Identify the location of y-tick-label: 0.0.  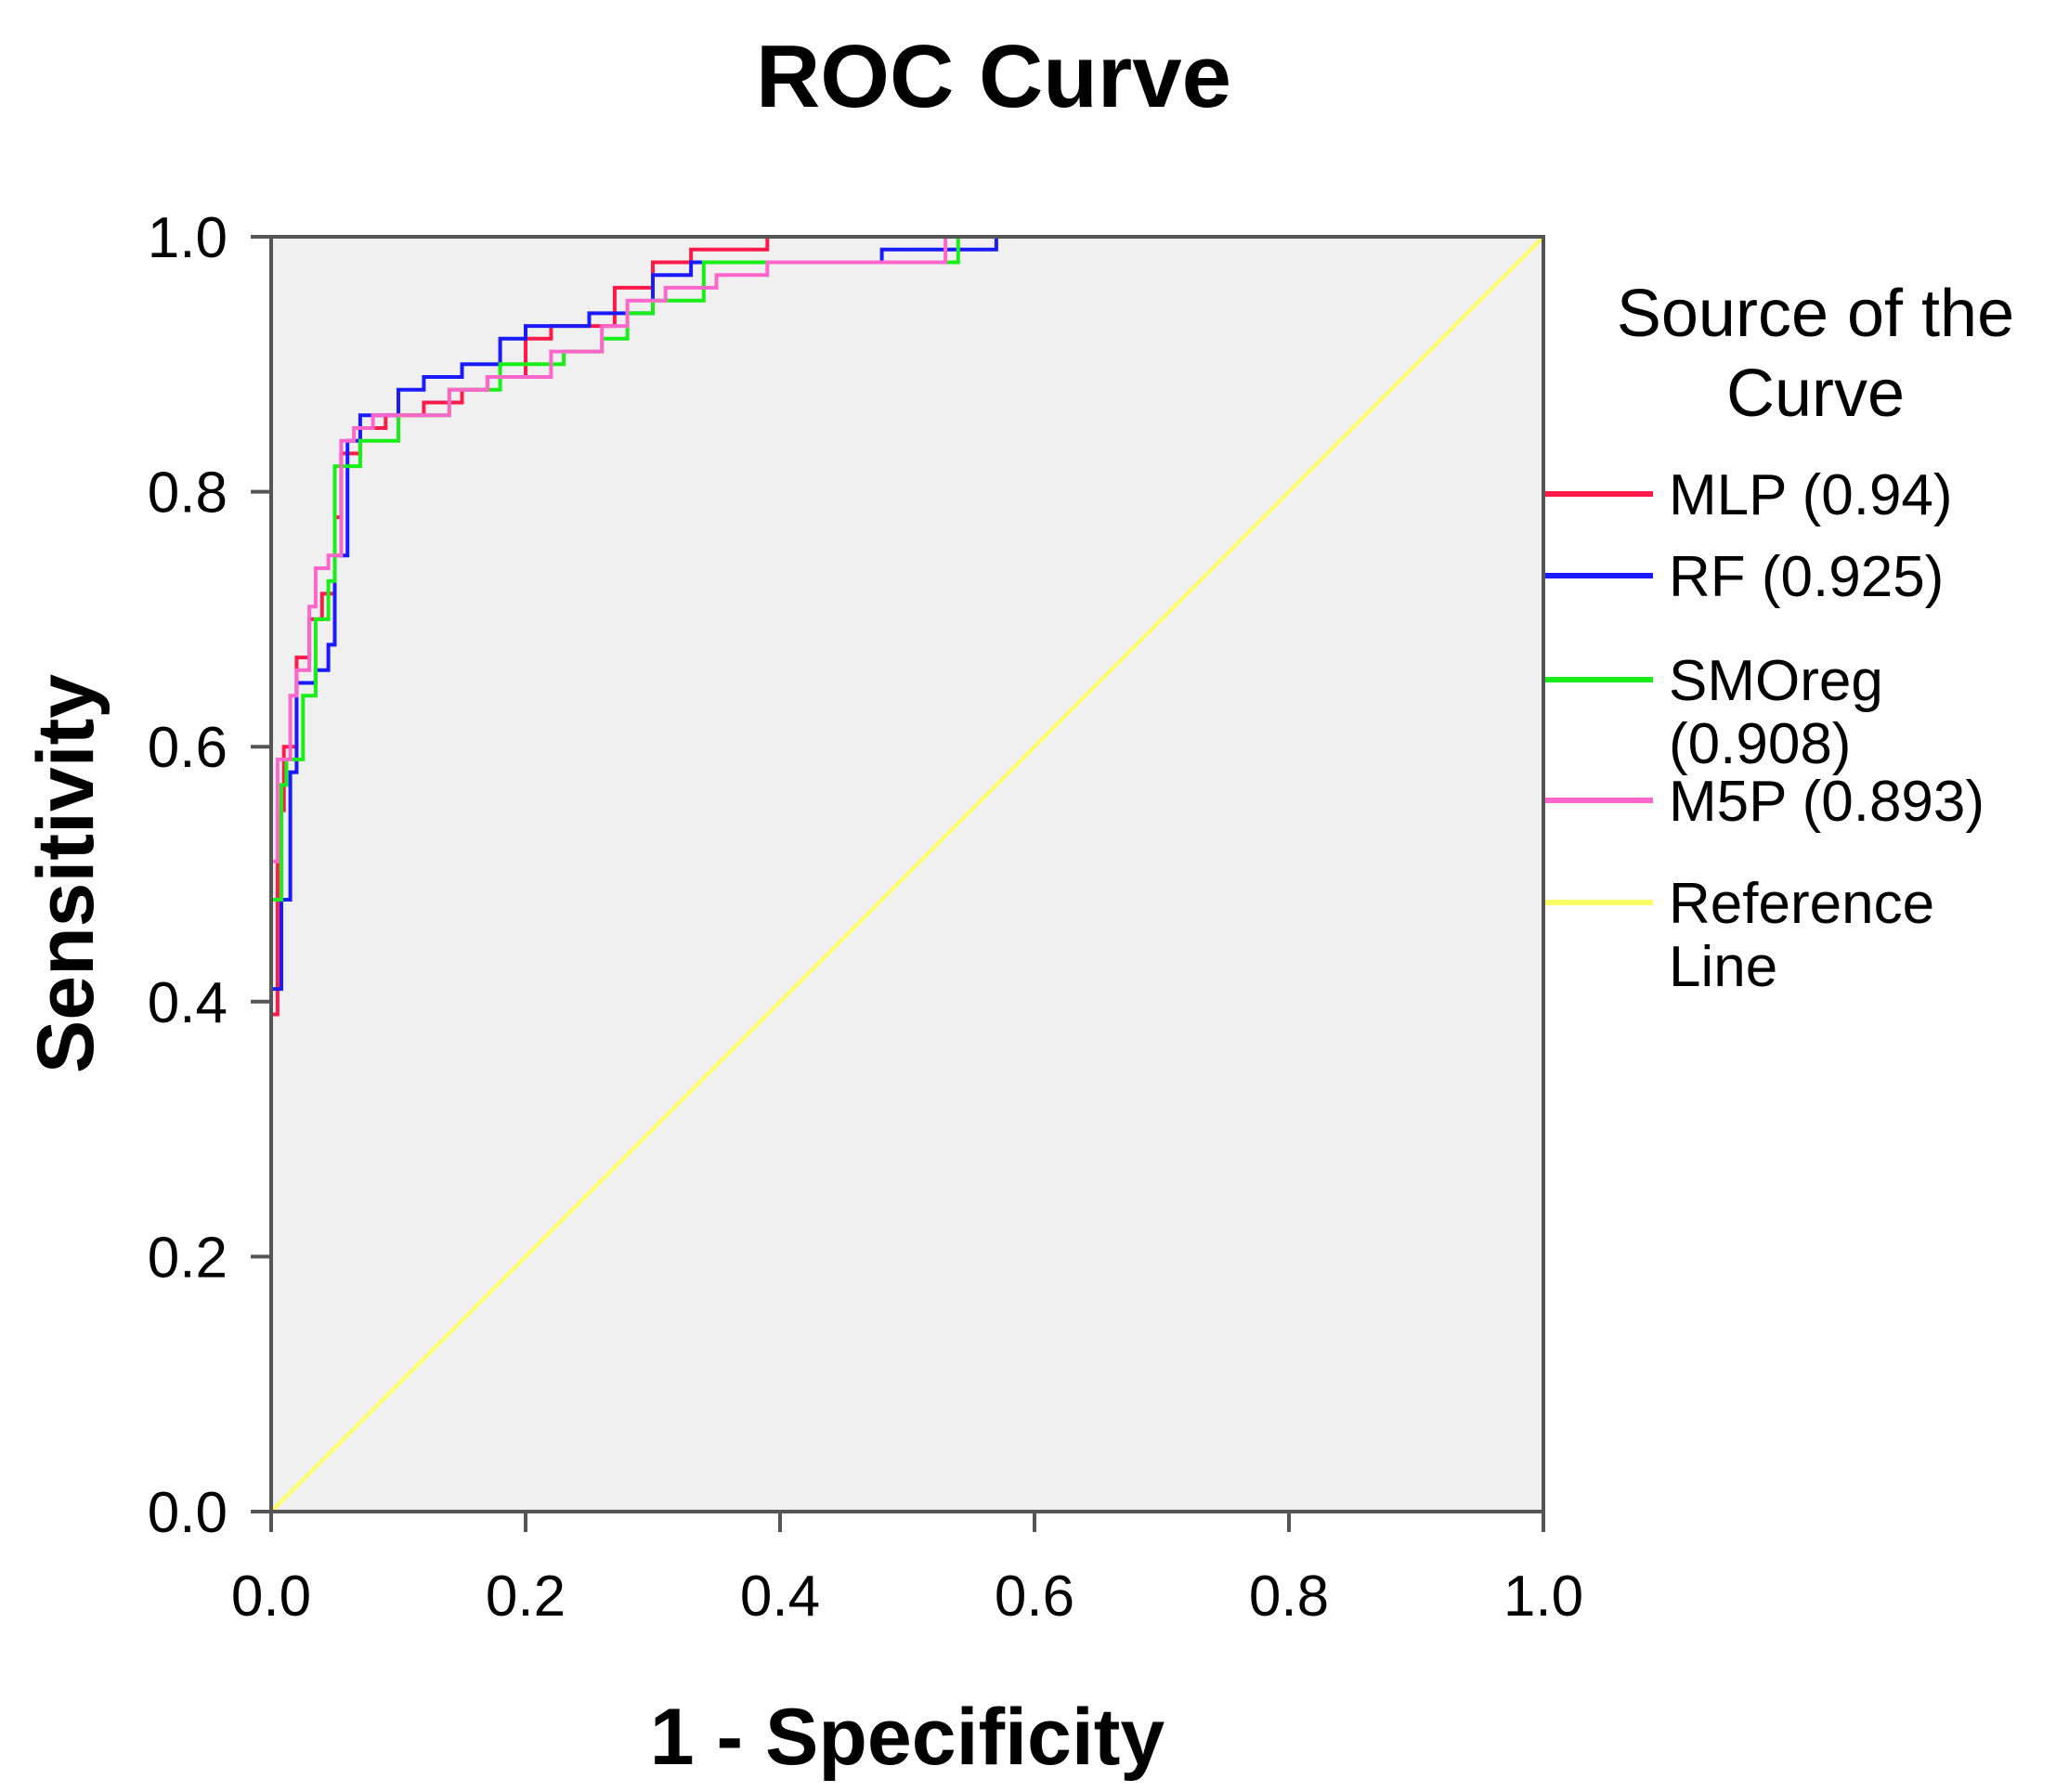
(188, 1513).